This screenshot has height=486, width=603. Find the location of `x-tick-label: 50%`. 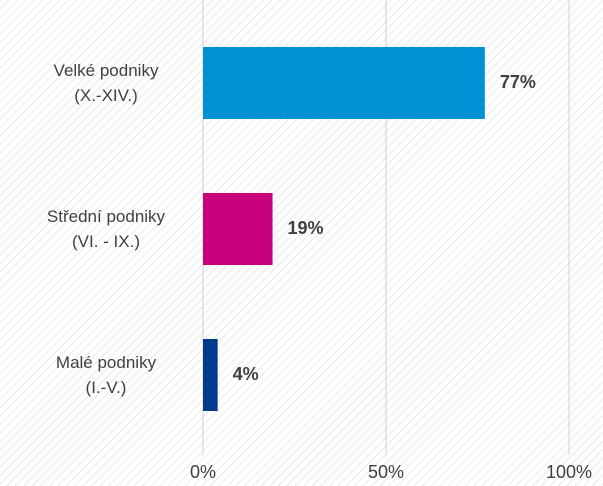

x-tick-label: 50% is located at coordinates (386, 472).